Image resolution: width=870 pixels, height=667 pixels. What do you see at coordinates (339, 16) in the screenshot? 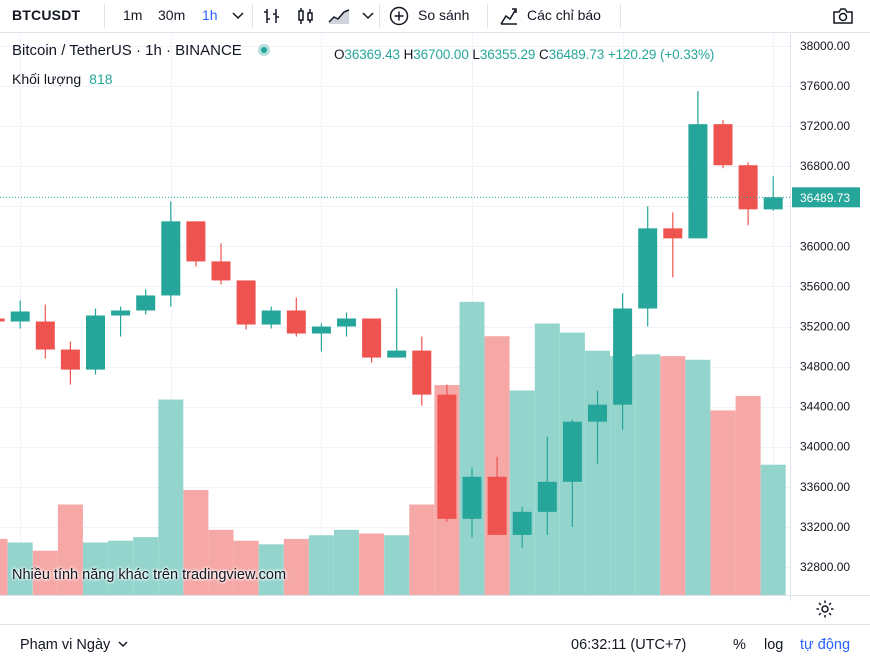
I see `area-chart-icon` at bounding box center [339, 16].